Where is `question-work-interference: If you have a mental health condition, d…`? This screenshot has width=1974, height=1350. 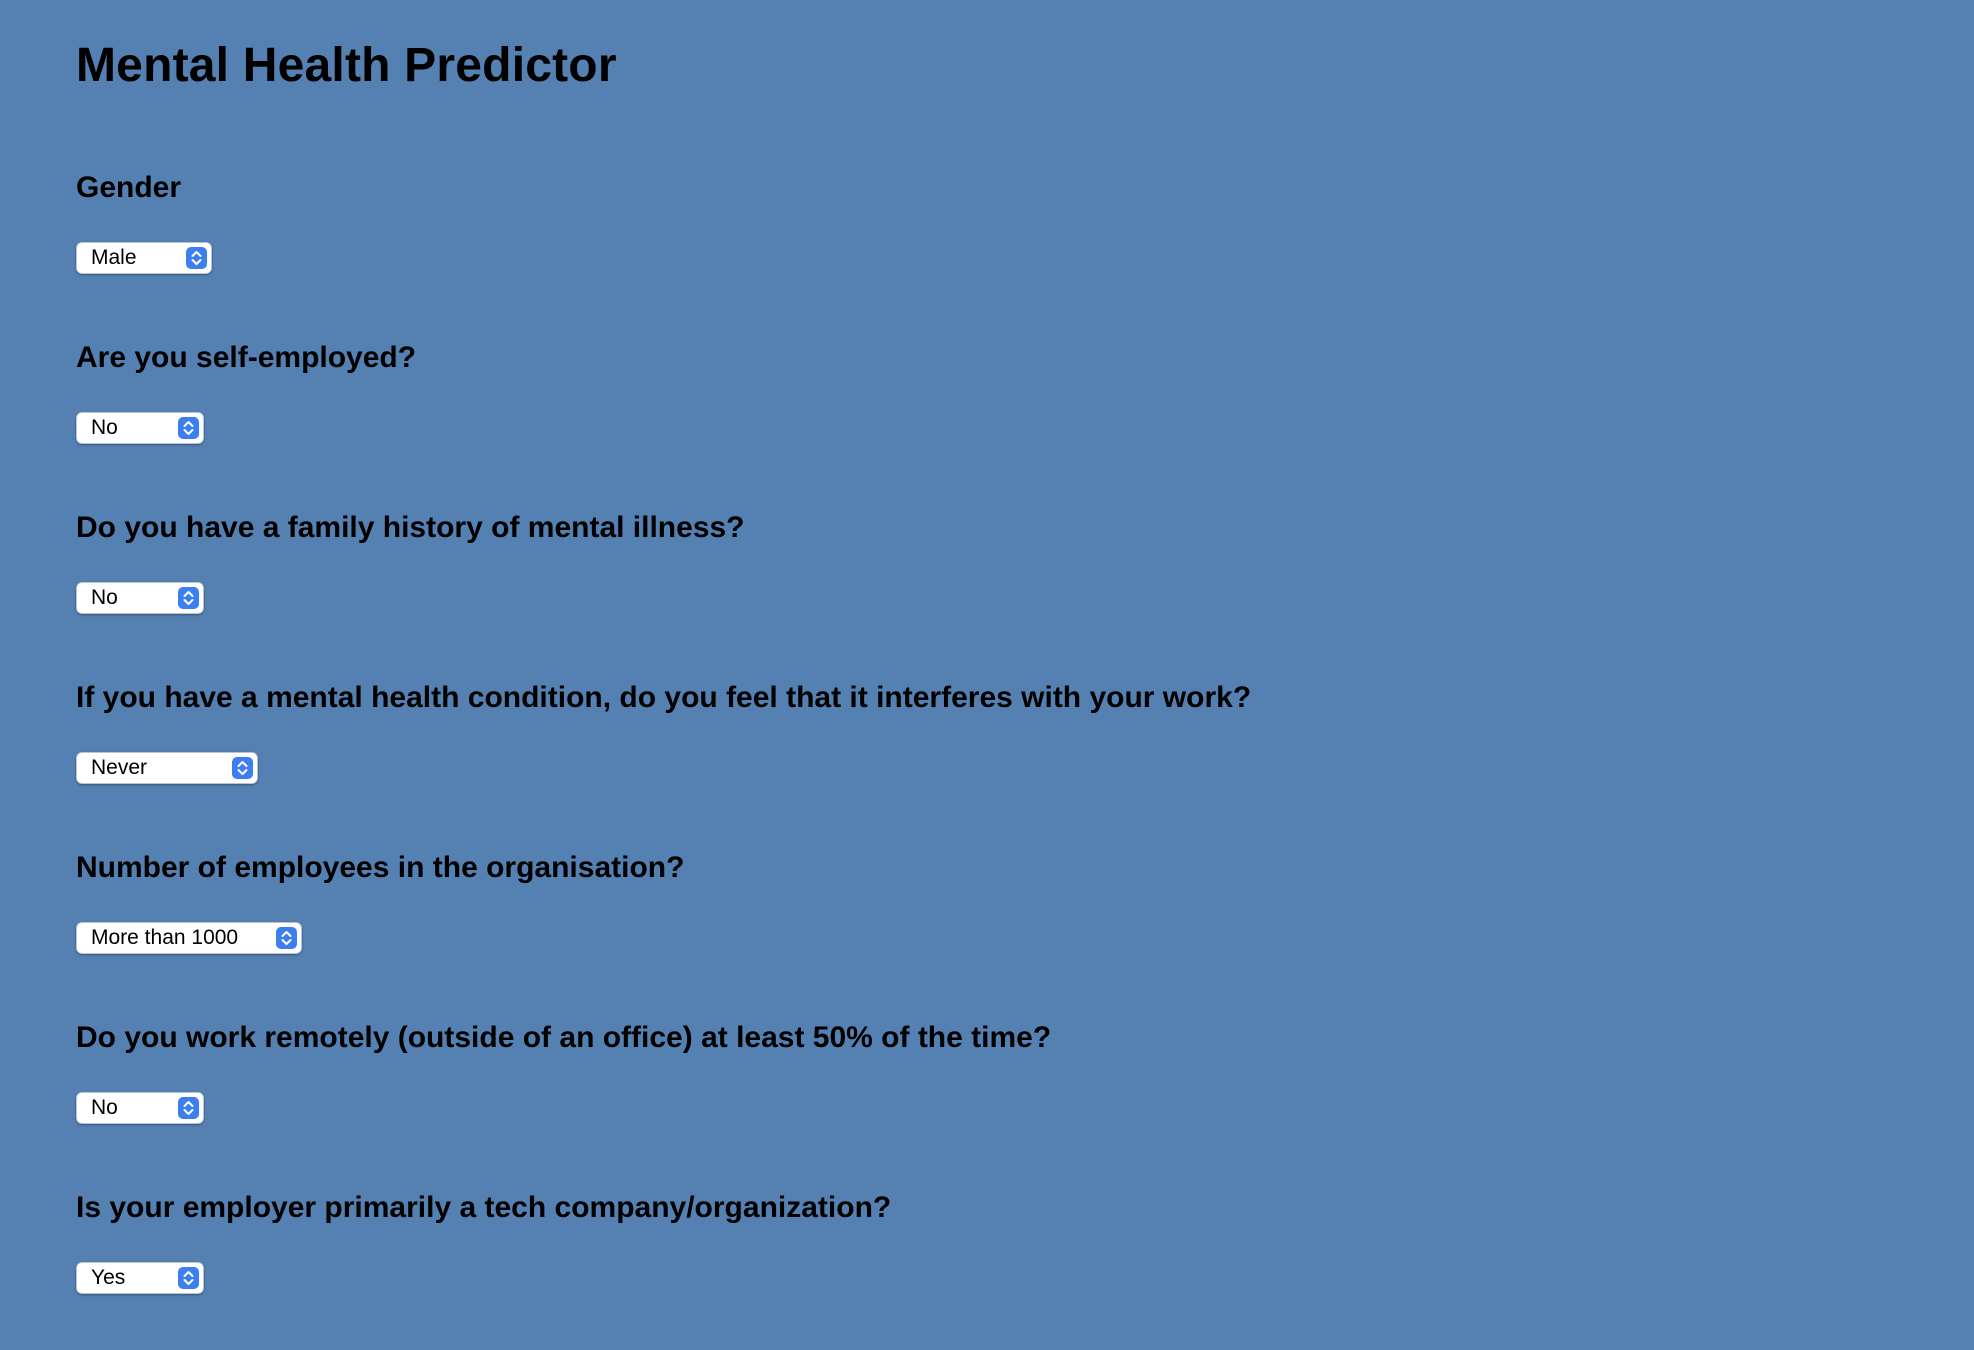 question-work-interference: If you have a mental health condition, d… is located at coordinates (664, 732).